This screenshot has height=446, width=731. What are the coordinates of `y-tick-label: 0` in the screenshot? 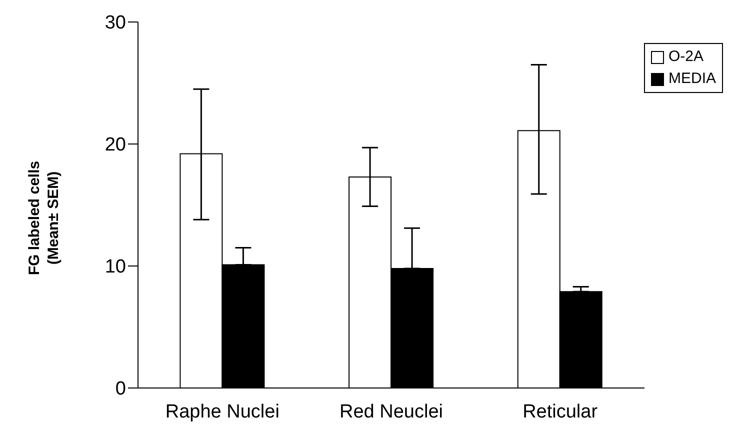 It's located at (120, 389).